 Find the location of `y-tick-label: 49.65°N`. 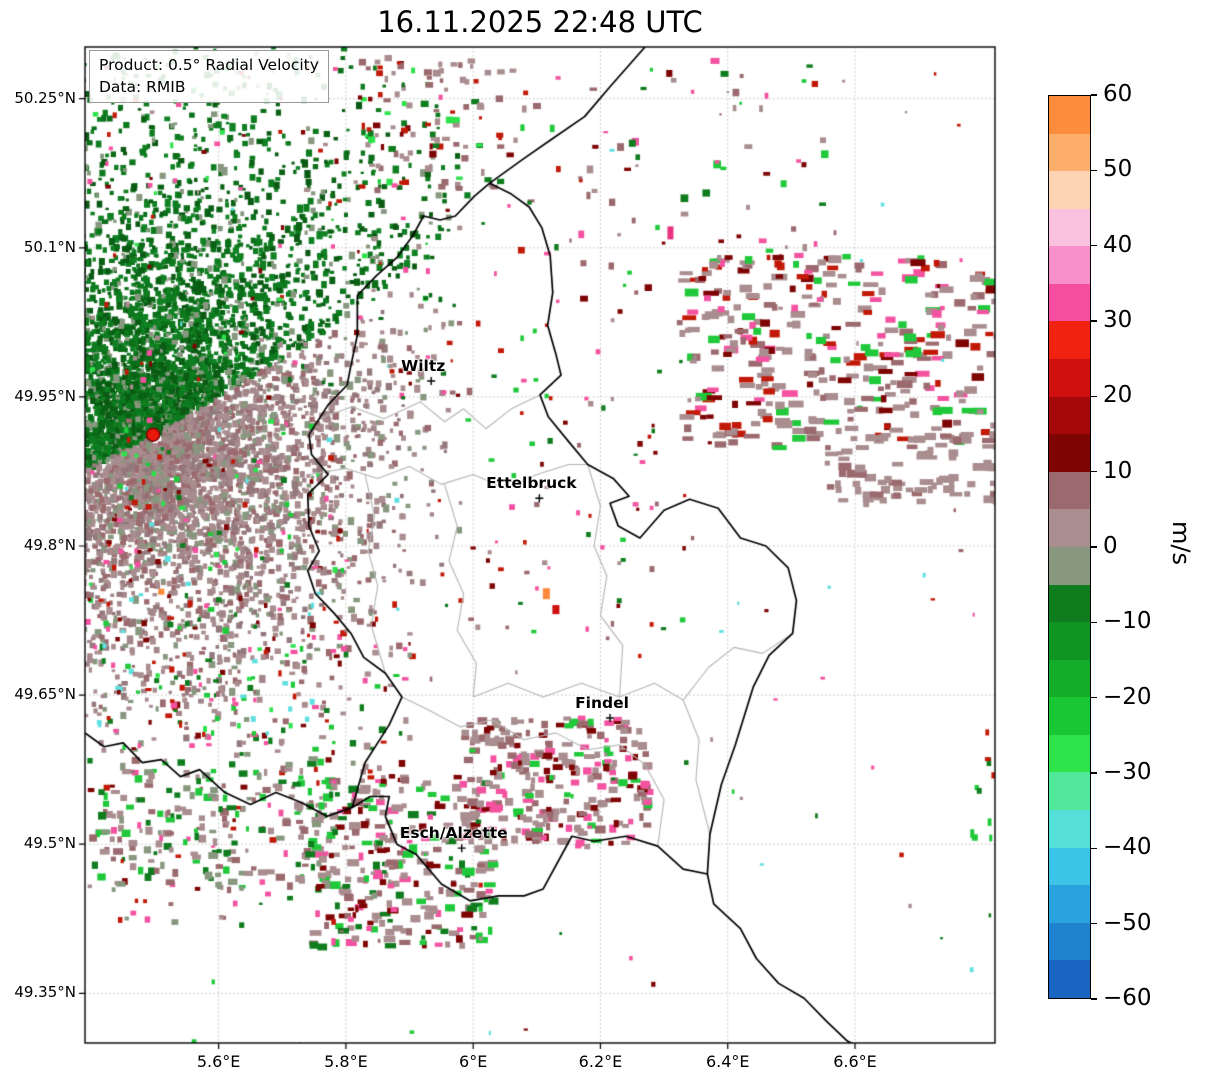

y-tick-label: 49.65°N is located at coordinates (45, 694).